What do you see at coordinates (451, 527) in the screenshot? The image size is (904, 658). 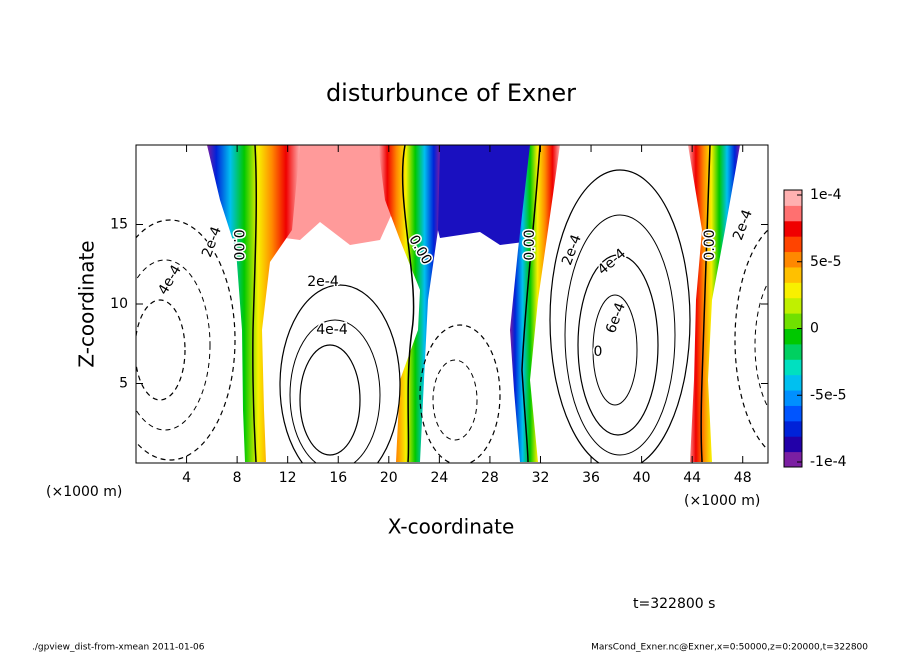 I see `x-axis-label: X-coordinate` at bounding box center [451, 527].